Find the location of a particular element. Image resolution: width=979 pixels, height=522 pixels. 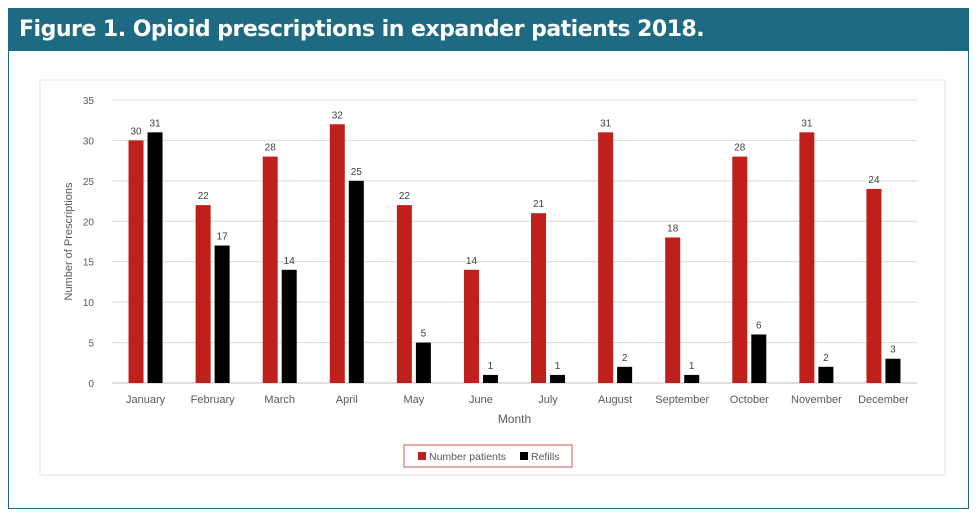

data-label: 32 is located at coordinates (338, 115).